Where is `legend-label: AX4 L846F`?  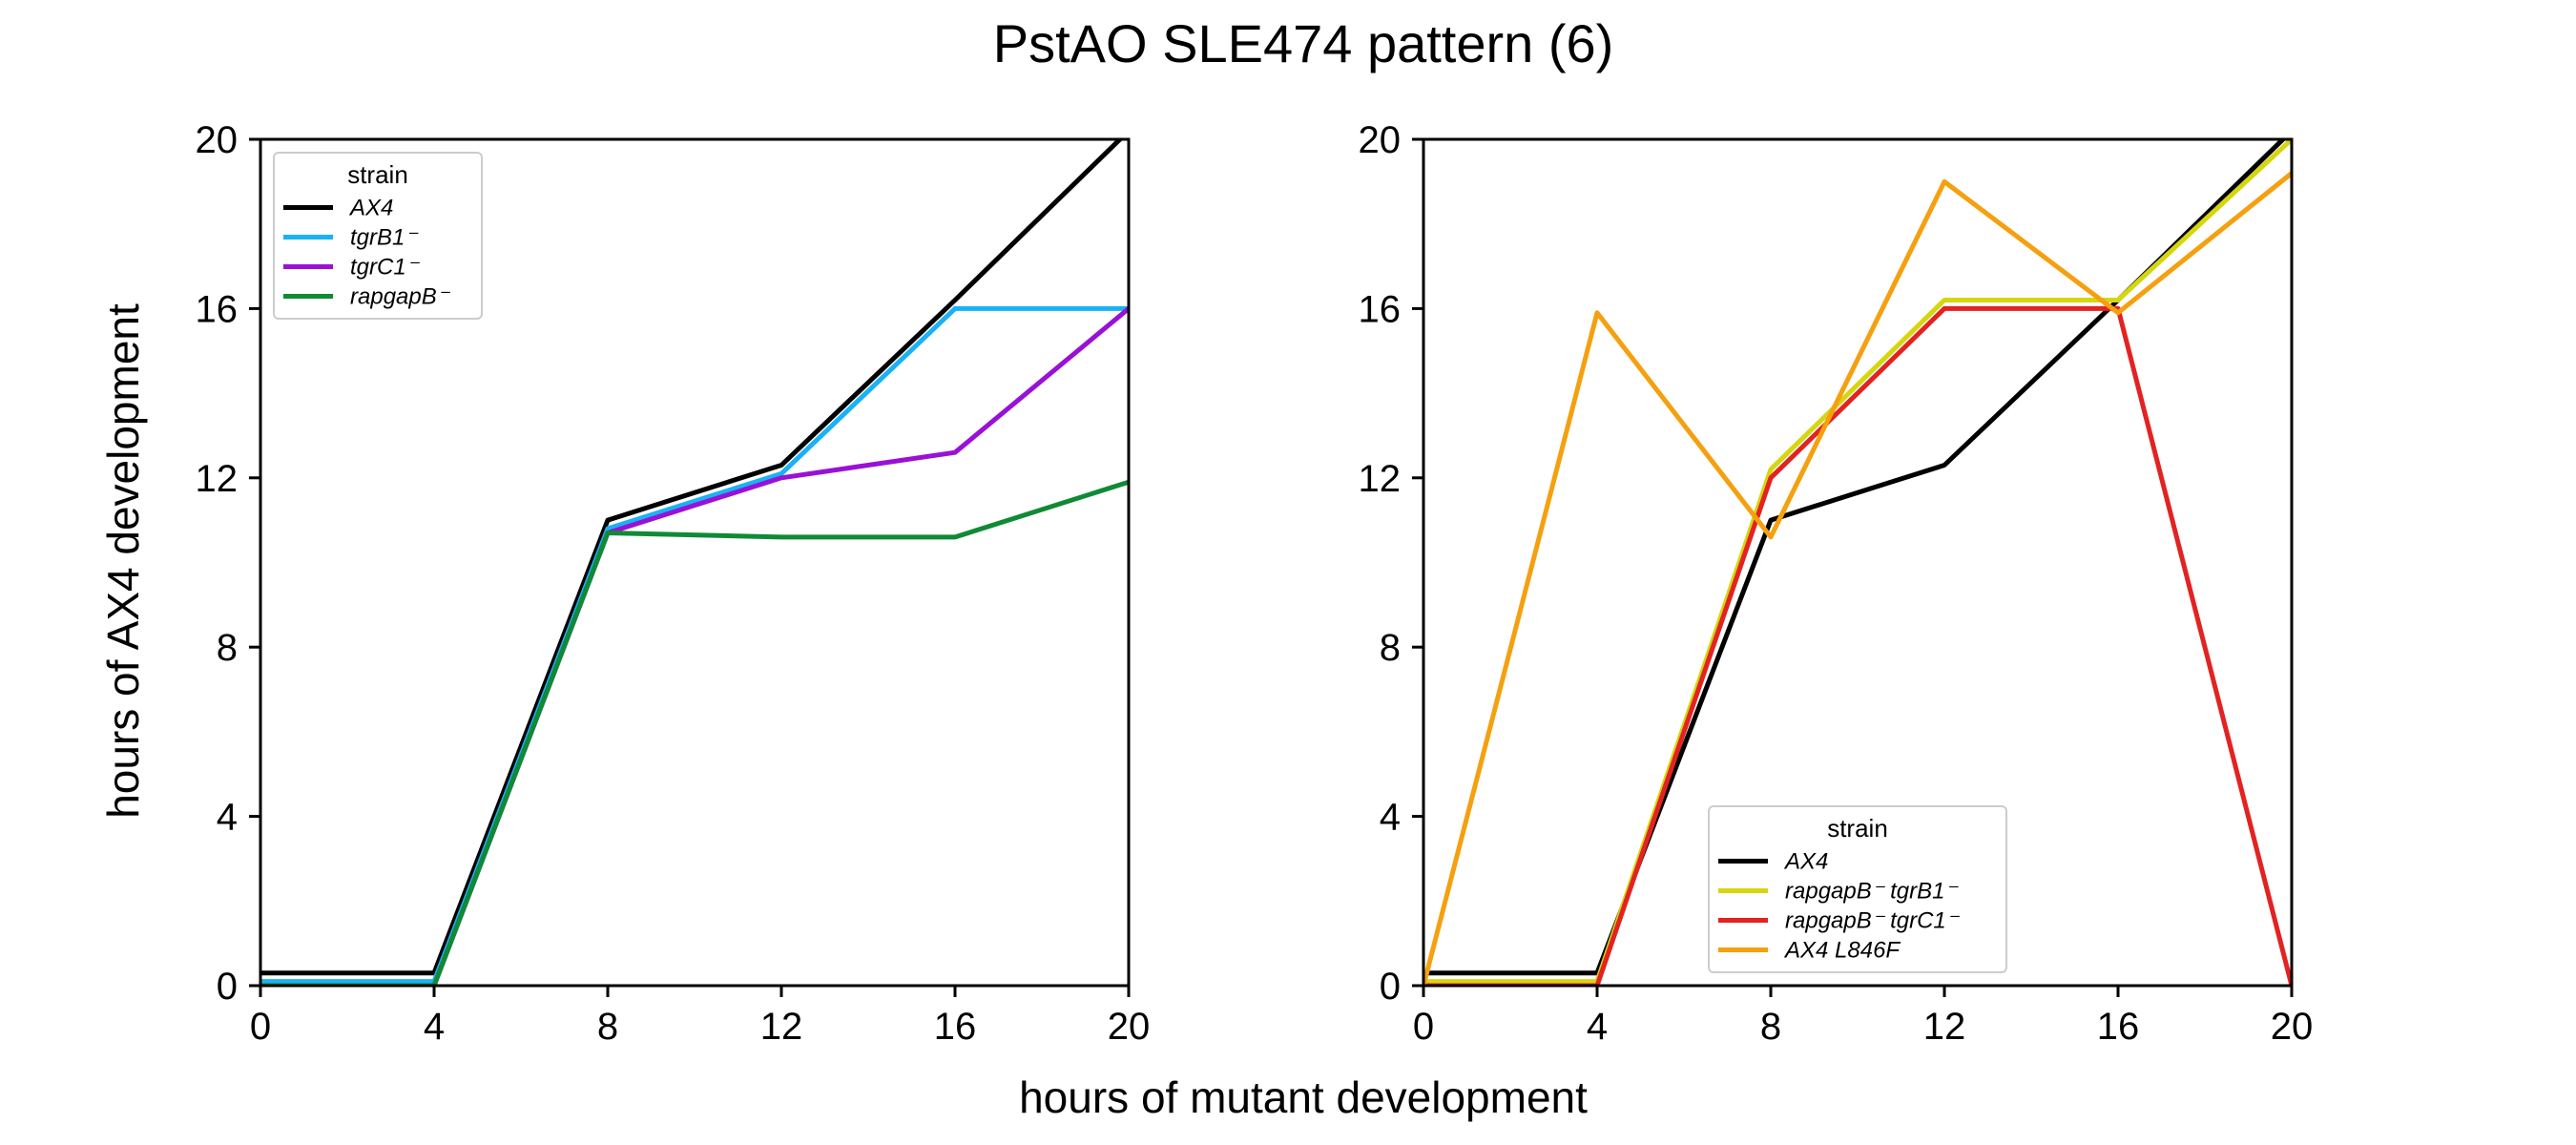 legend-label: AX4 L846F is located at coordinates (1842, 951).